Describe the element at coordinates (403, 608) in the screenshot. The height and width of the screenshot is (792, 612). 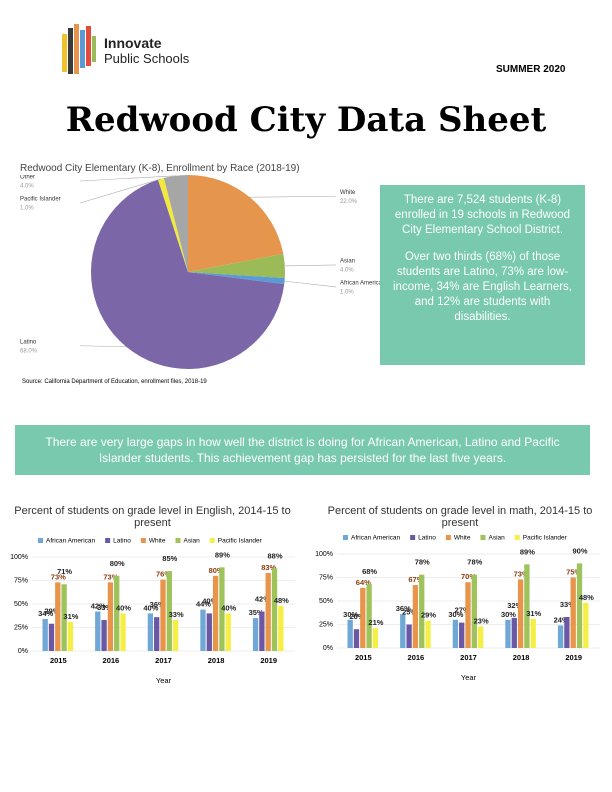
I see `value-label: 36%` at that location.